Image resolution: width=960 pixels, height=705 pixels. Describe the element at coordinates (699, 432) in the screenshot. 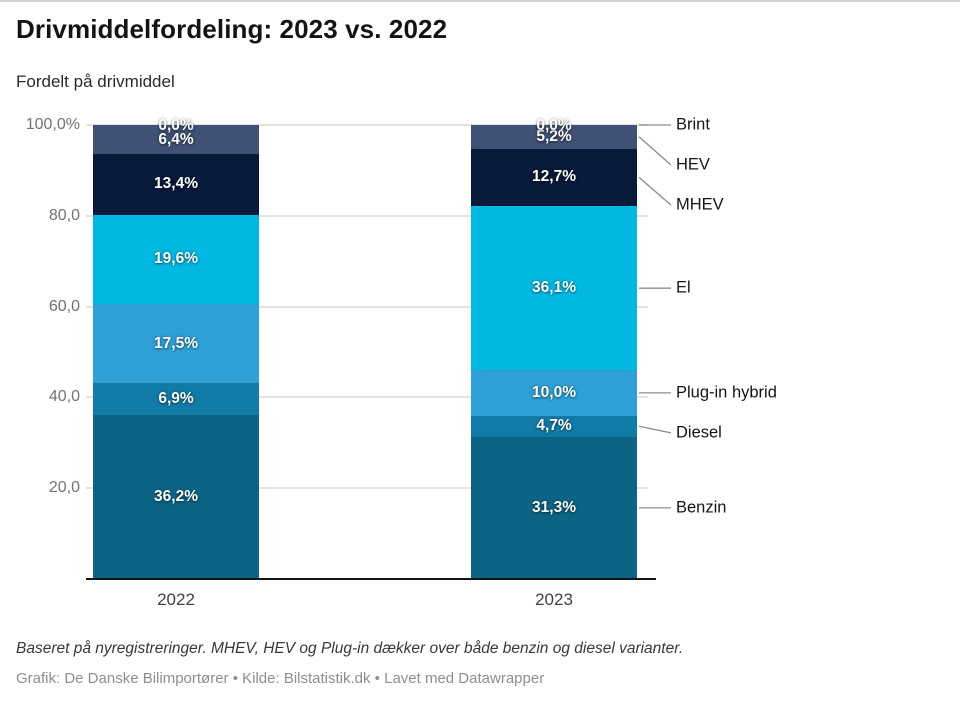

I see `legend-label-diesel: Diesel` at that location.